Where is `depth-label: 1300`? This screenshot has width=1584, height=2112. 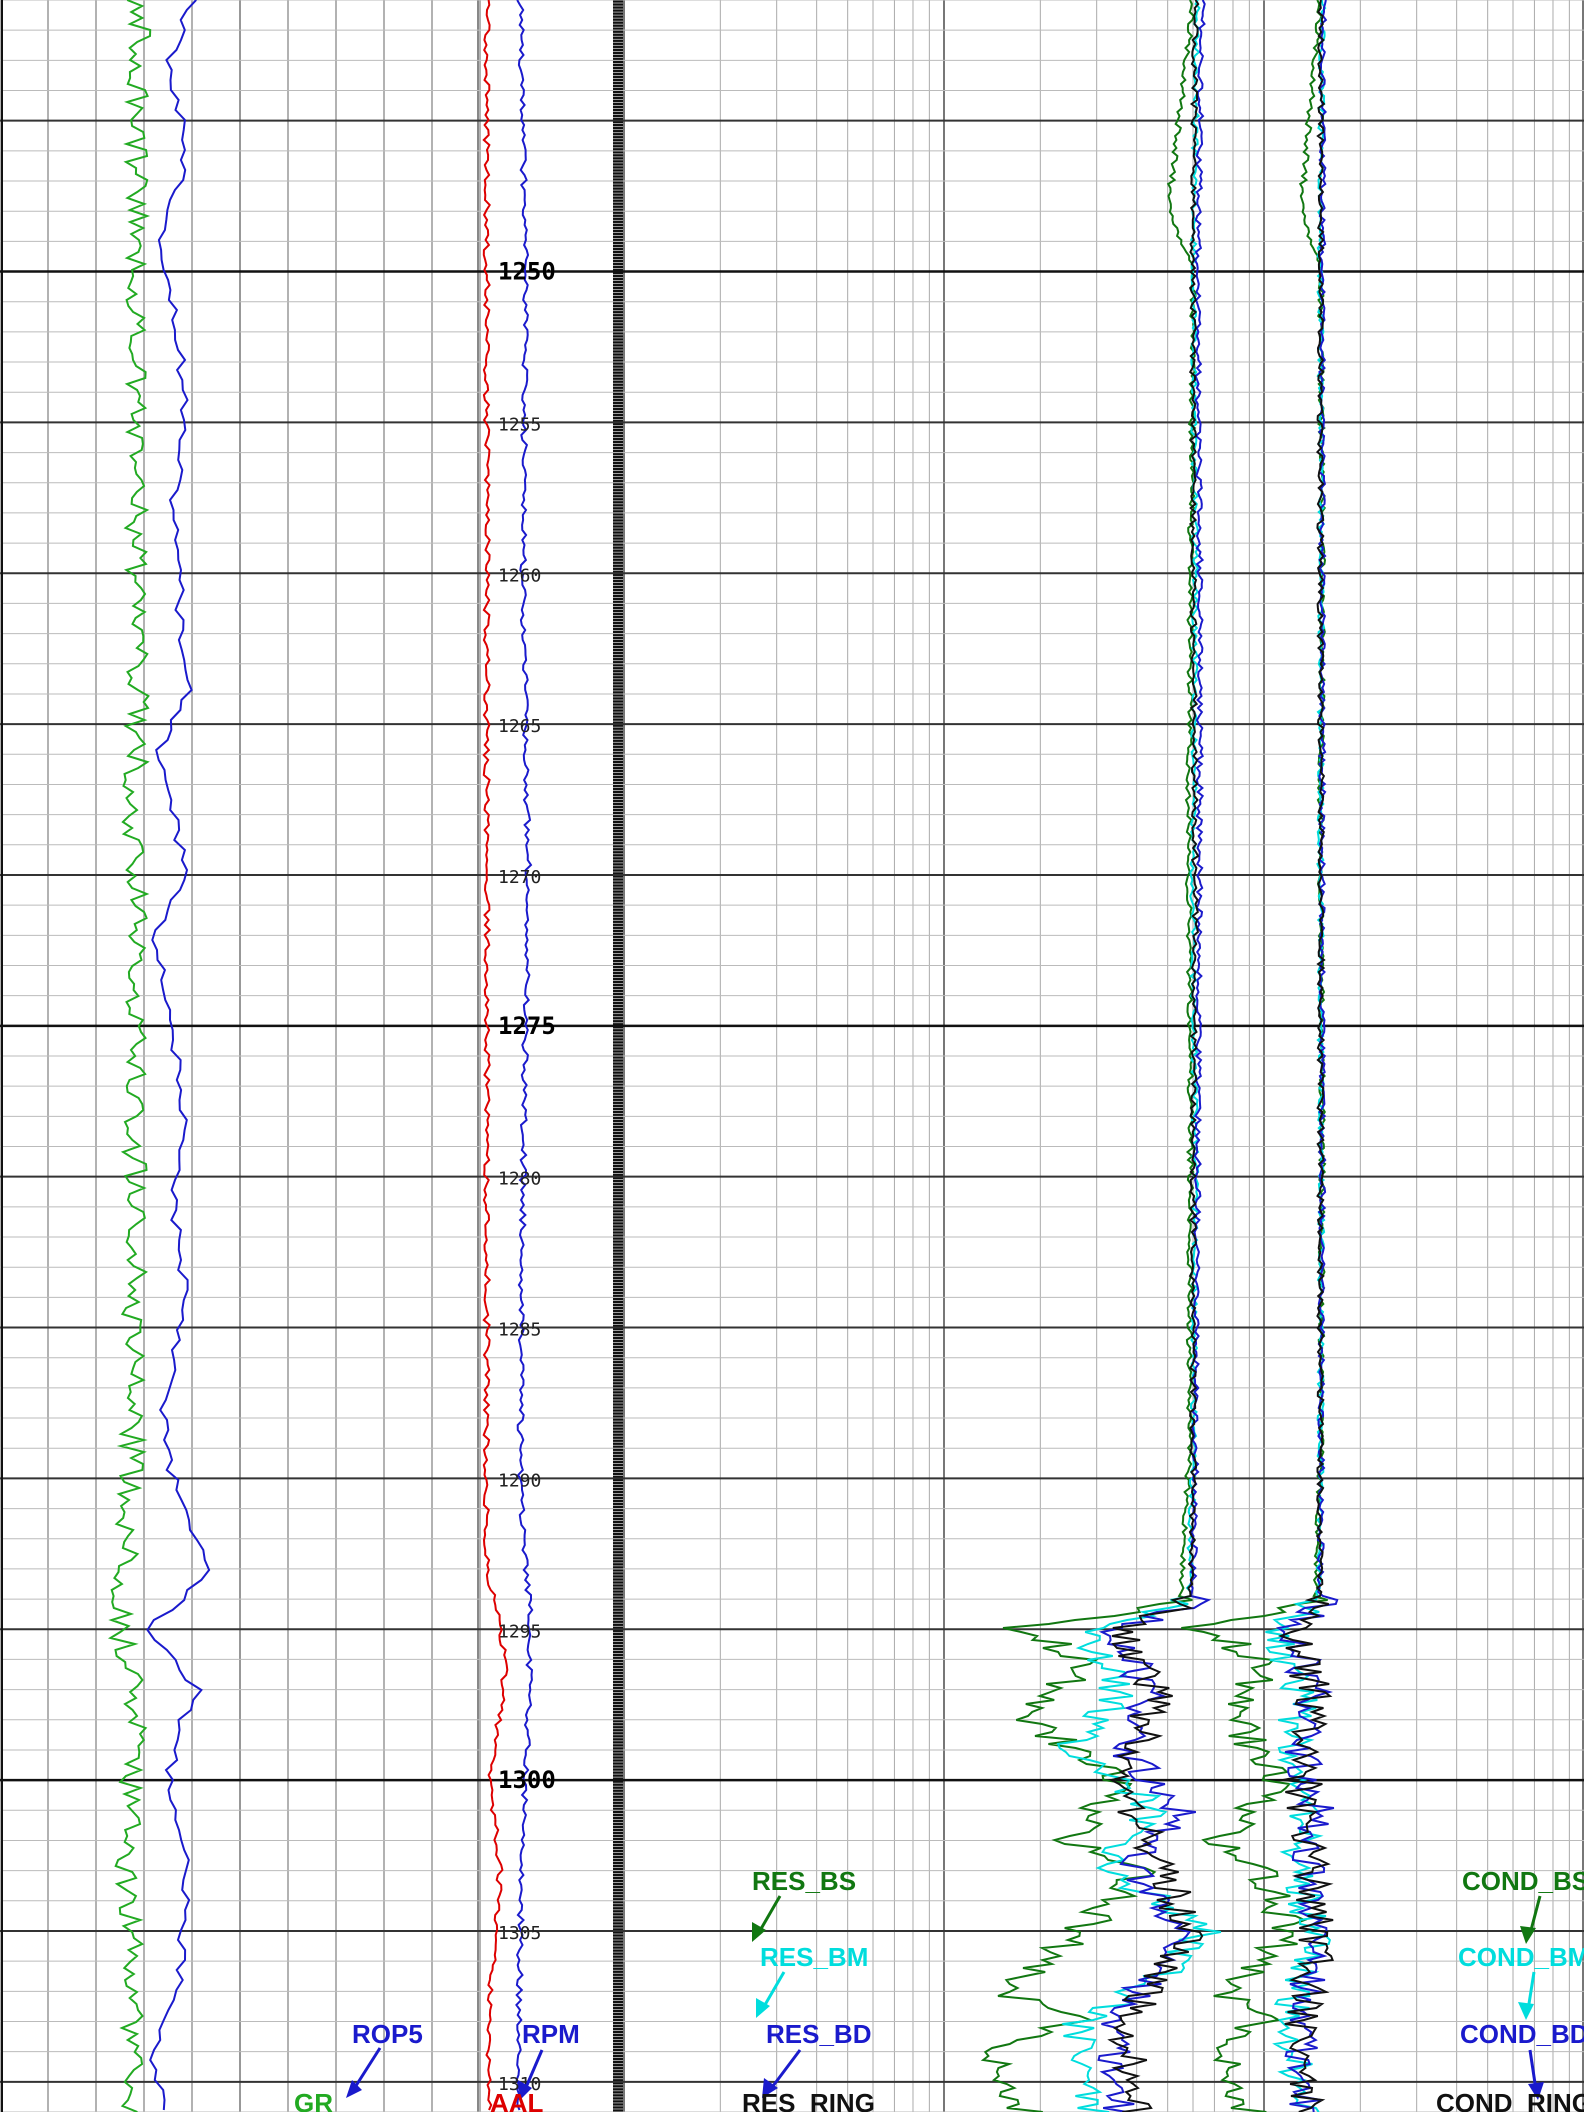 depth-label: 1300 is located at coordinates (527, 1780).